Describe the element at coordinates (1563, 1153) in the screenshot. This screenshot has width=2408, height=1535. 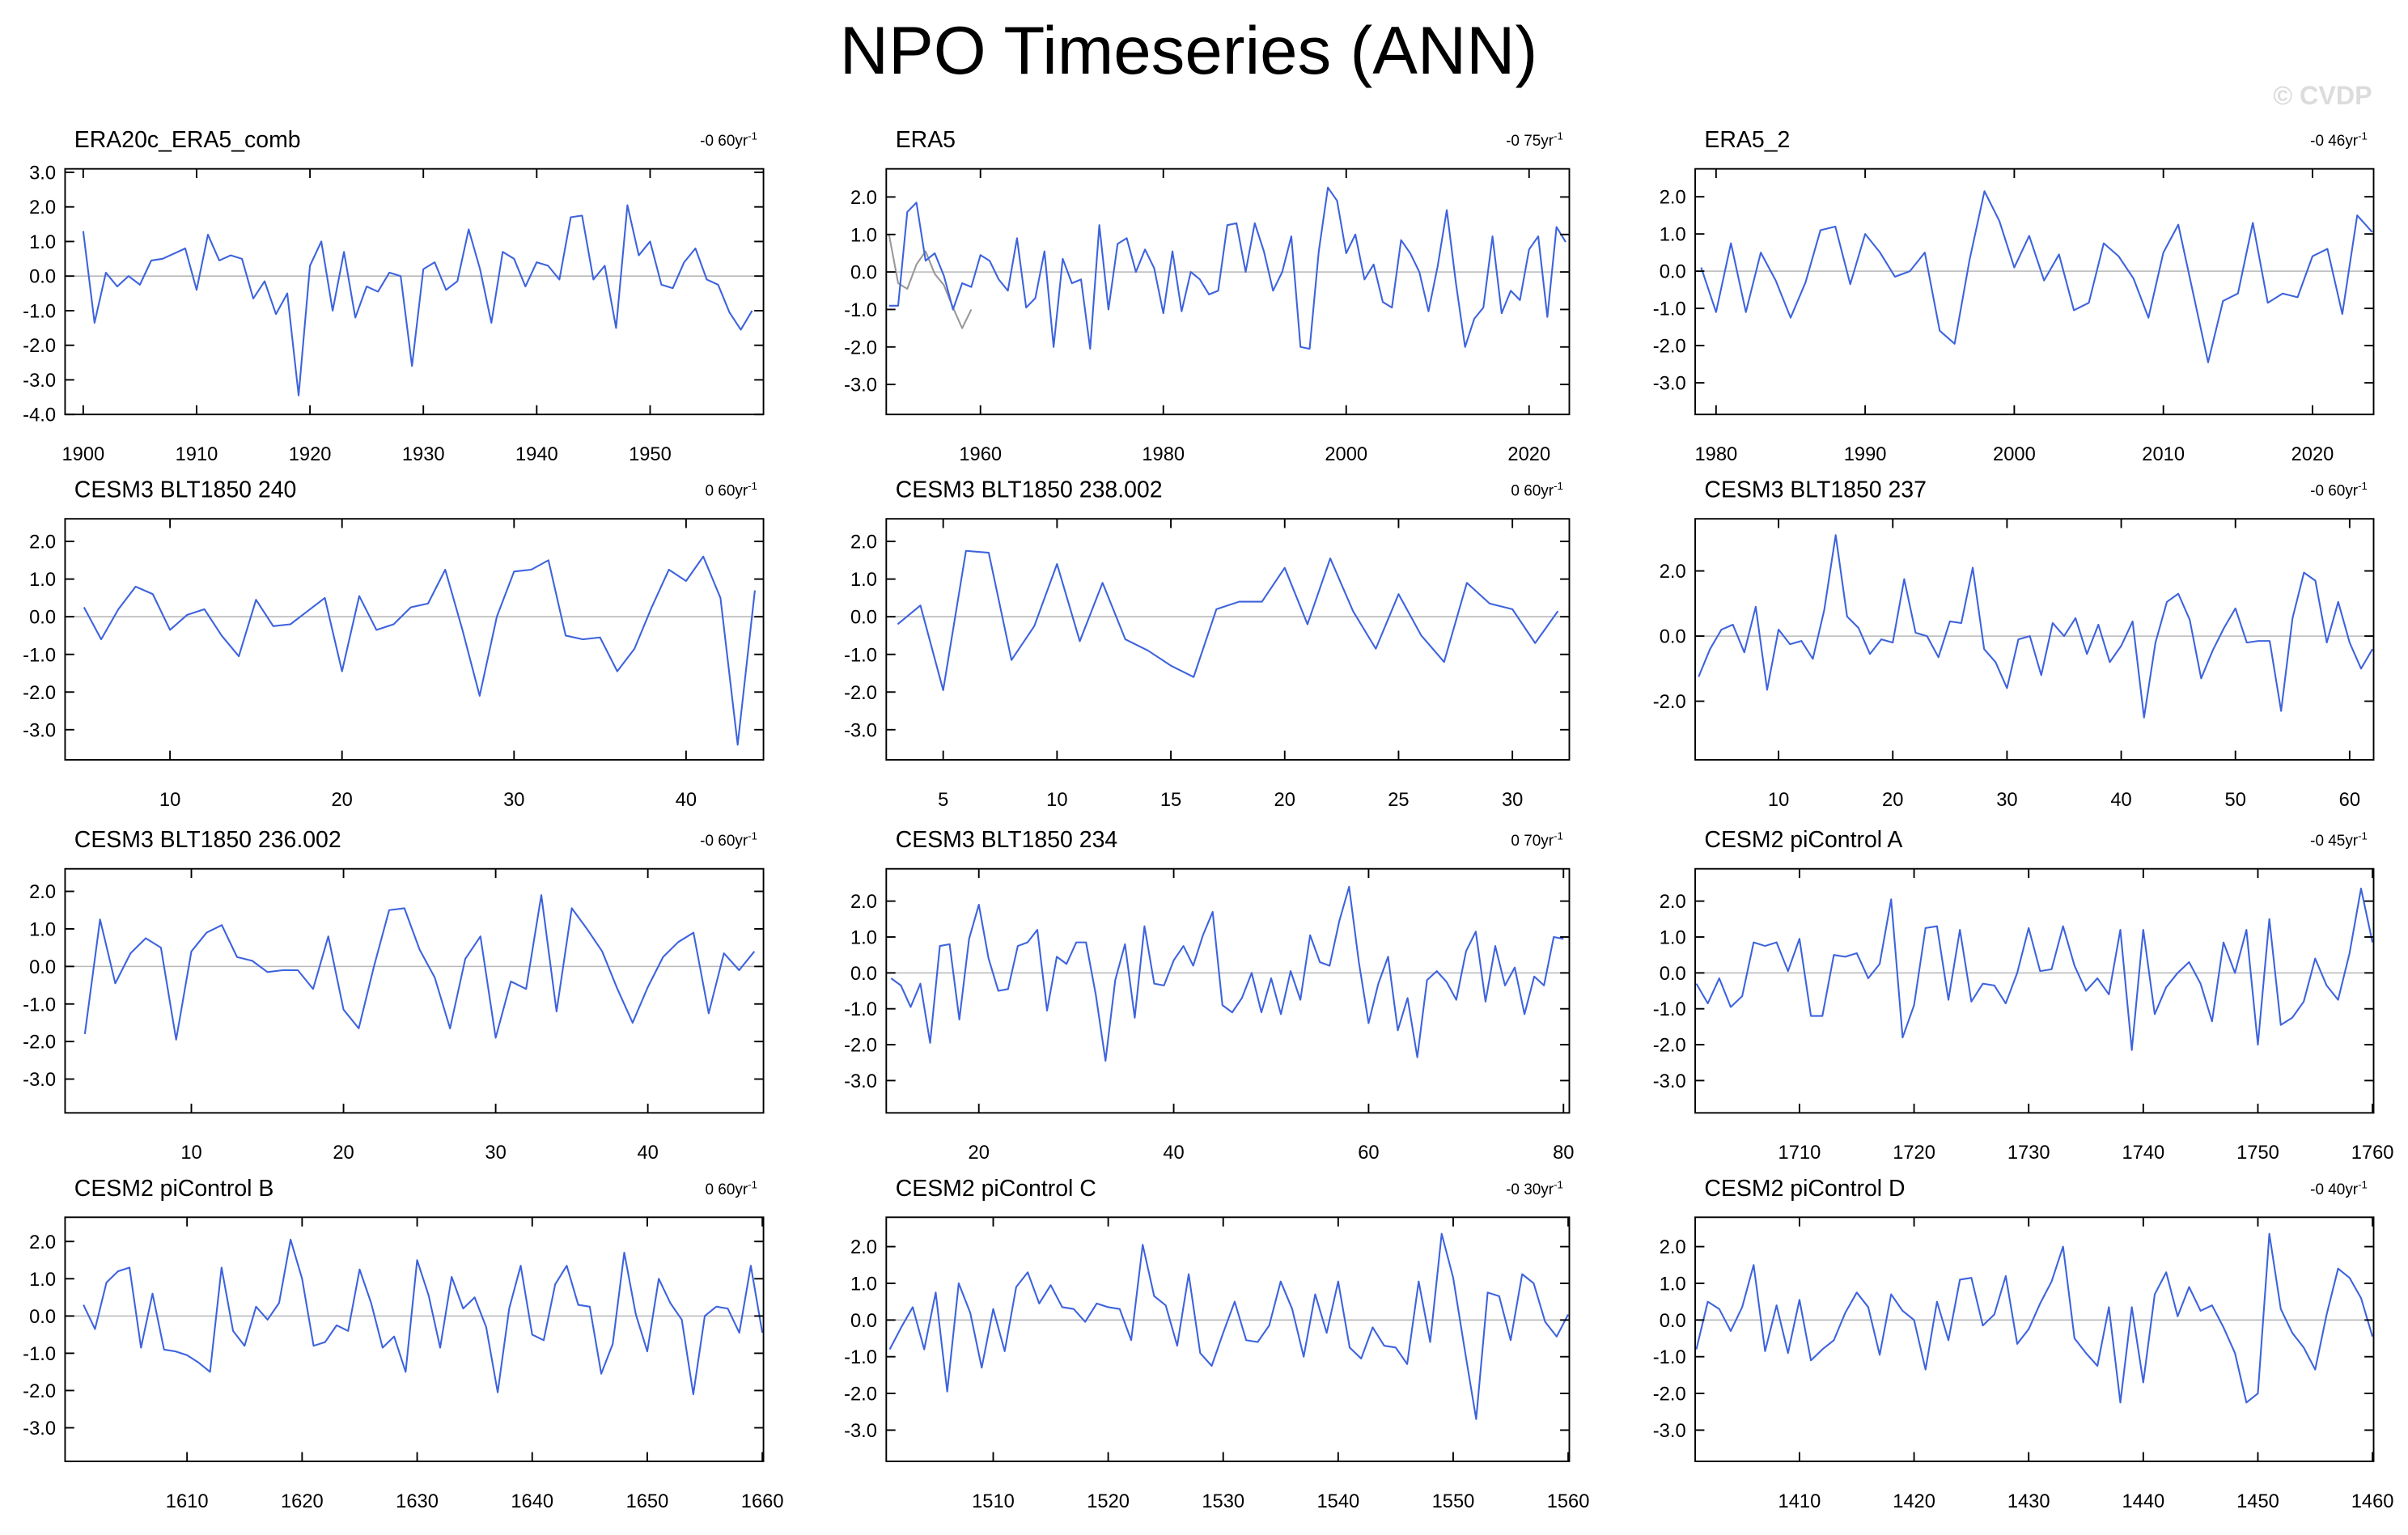
I see `x-tick-label: 80` at that location.